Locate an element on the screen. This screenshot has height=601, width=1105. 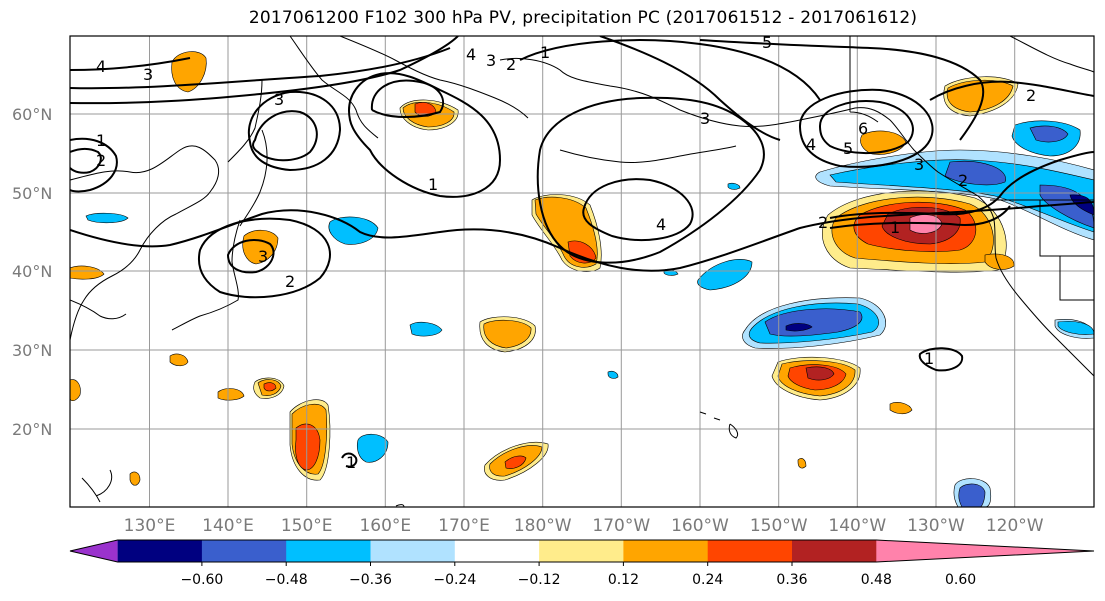
colorbar-extend-low is located at coordinates (94, 551).